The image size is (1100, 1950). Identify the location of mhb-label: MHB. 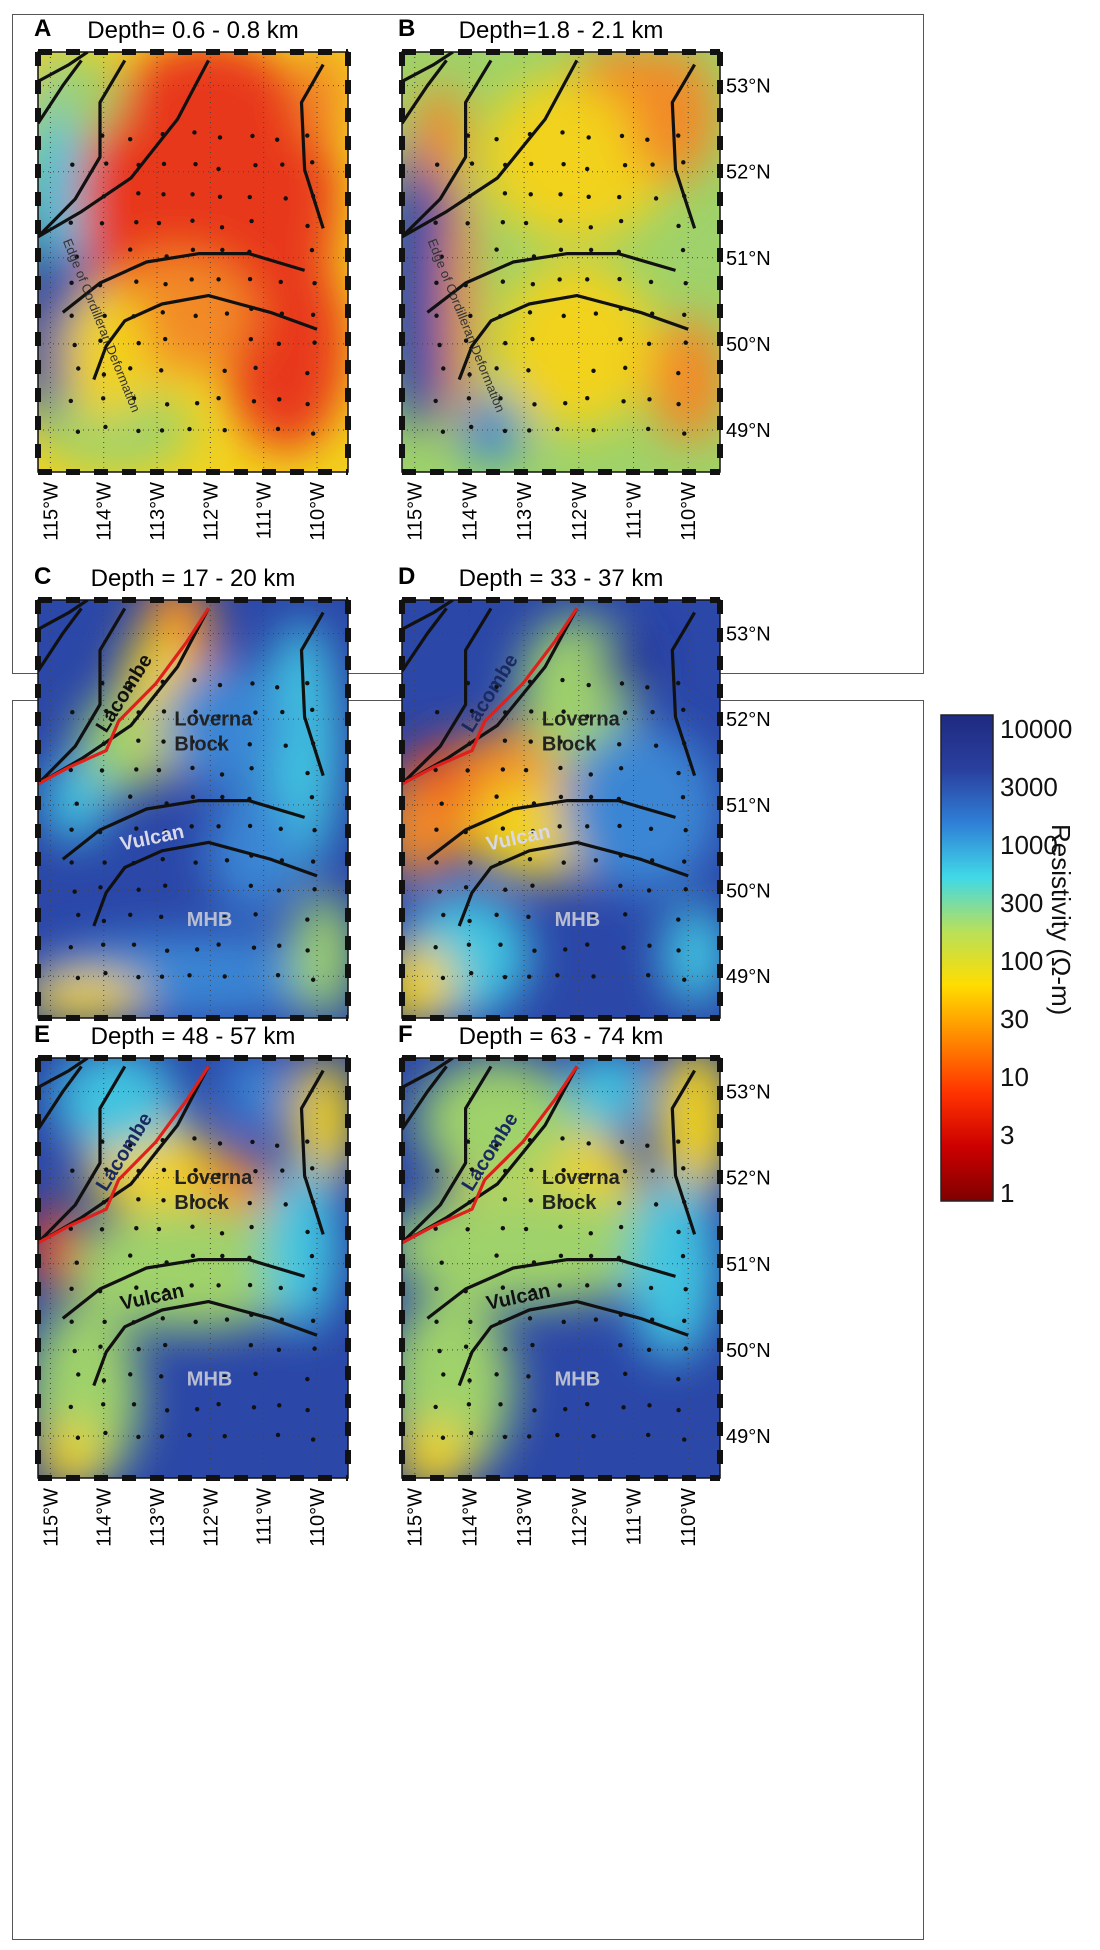
(210, 1380).